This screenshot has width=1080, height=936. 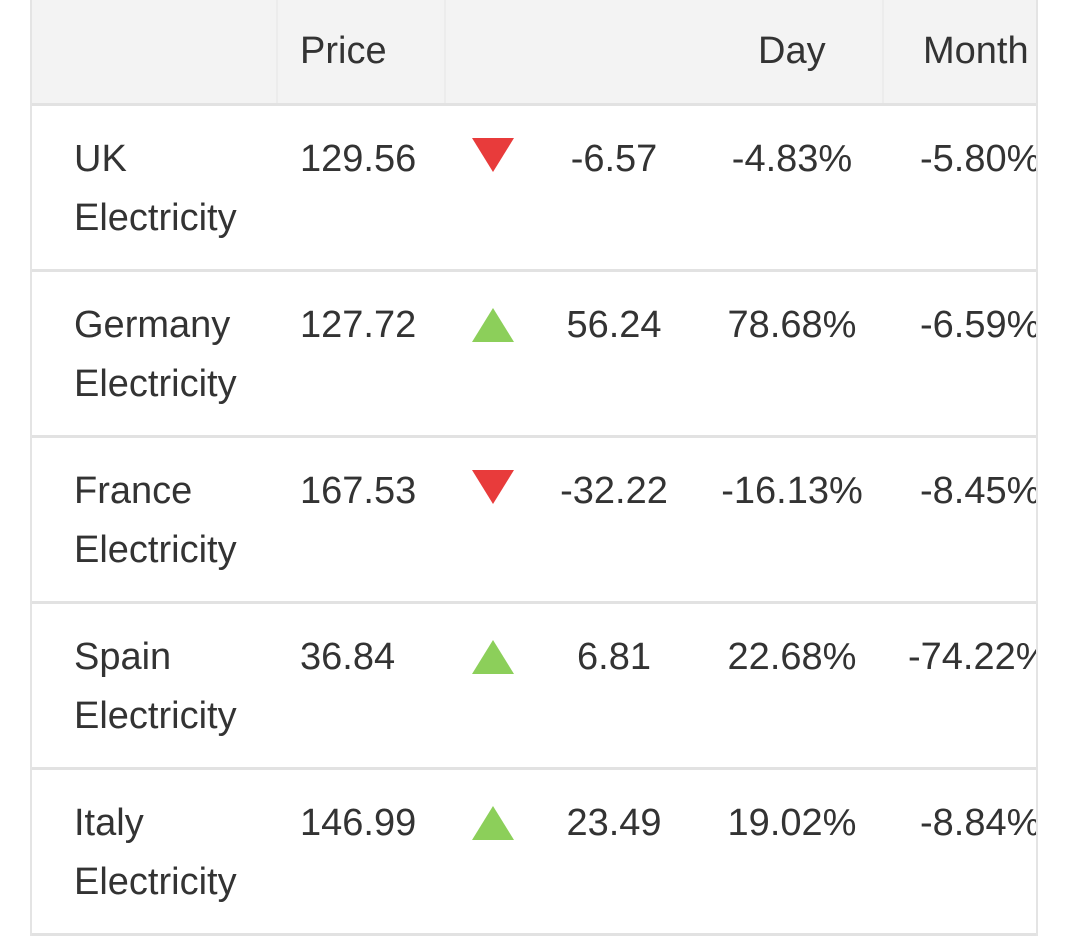 What do you see at coordinates (792, 491) in the screenshot?
I see `day-percent: -16.13%` at bounding box center [792, 491].